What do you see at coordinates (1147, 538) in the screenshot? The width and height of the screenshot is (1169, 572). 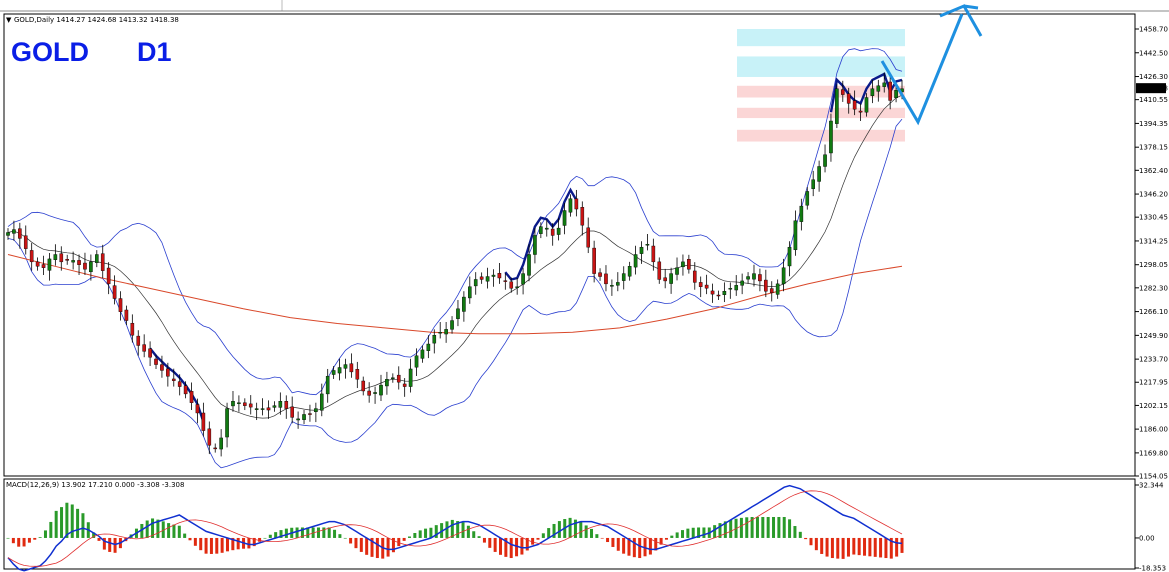 I see `macd-tick-label: 0.00` at bounding box center [1147, 538].